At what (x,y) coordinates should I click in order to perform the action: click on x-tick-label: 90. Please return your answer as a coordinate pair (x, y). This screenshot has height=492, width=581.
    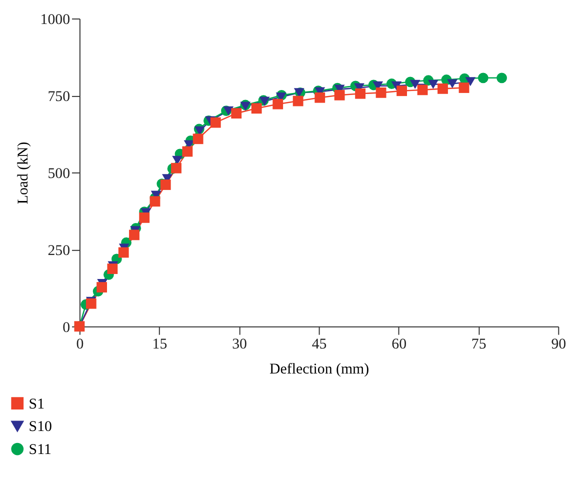
    Looking at the image, I should click on (558, 344).